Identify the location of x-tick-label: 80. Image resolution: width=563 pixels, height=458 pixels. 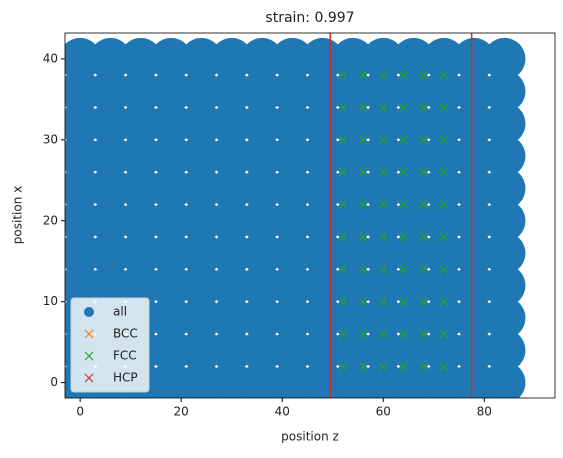
(484, 412).